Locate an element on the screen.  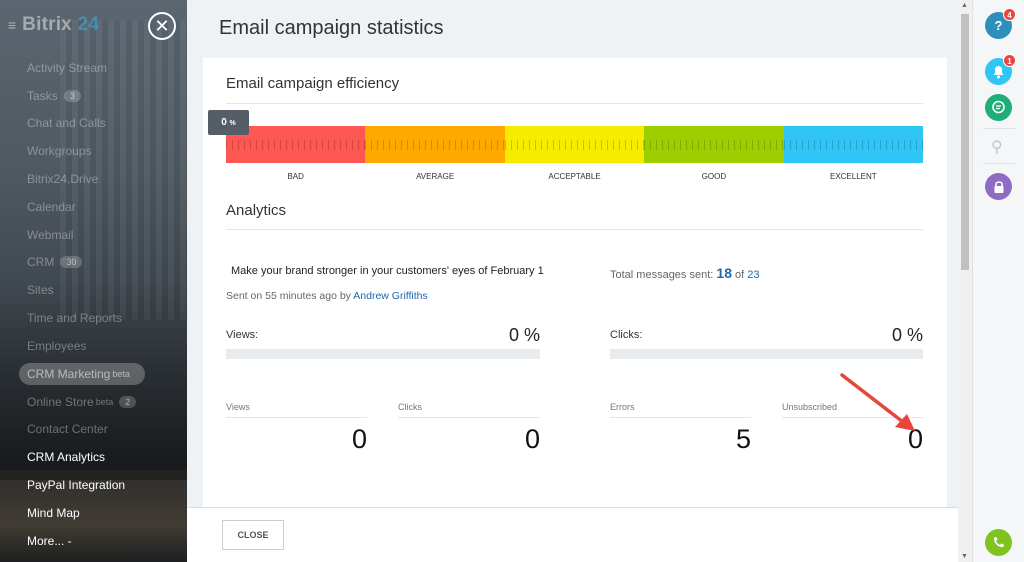
sidebar-item-more: More... - is located at coordinates (49, 540).